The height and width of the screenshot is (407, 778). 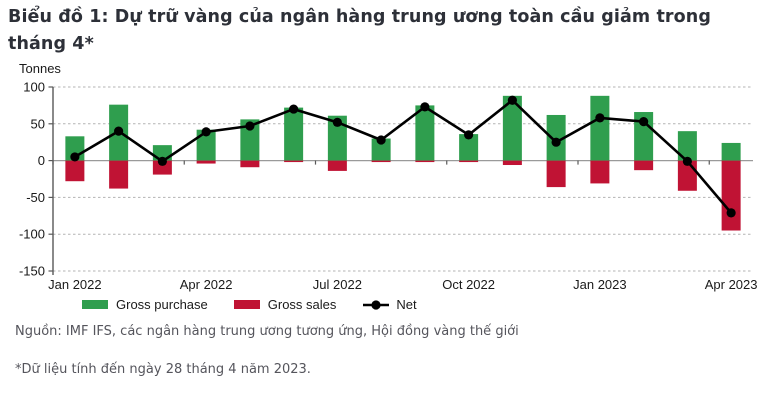 I want to click on legend-item-gross-sales: Gross sales, so click(x=285, y=304).